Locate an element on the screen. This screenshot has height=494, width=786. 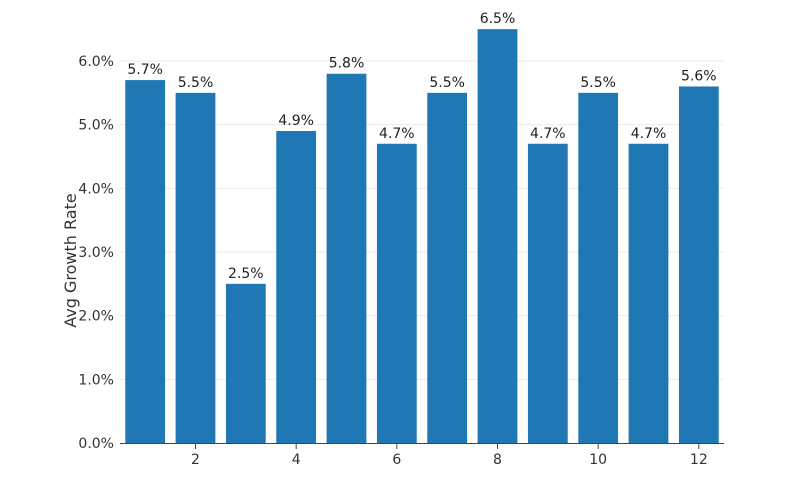
y-tick-label: 1.0% is located at coordinates (96, 380).